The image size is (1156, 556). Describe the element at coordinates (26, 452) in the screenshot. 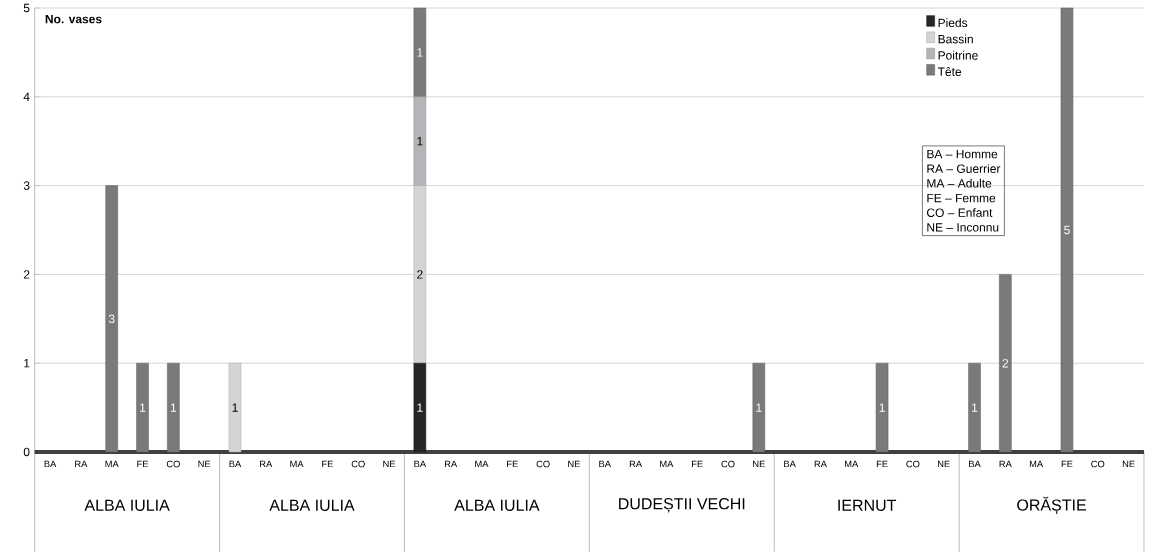

I see `y-tick-label: 0` at that location.